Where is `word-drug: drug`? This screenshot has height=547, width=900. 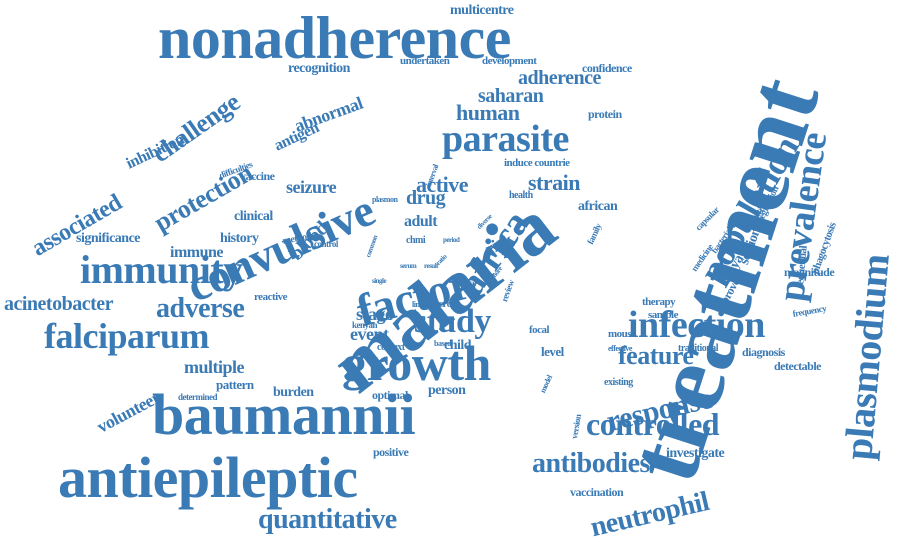
word-drug: drug is located at coordinates (426, 198).